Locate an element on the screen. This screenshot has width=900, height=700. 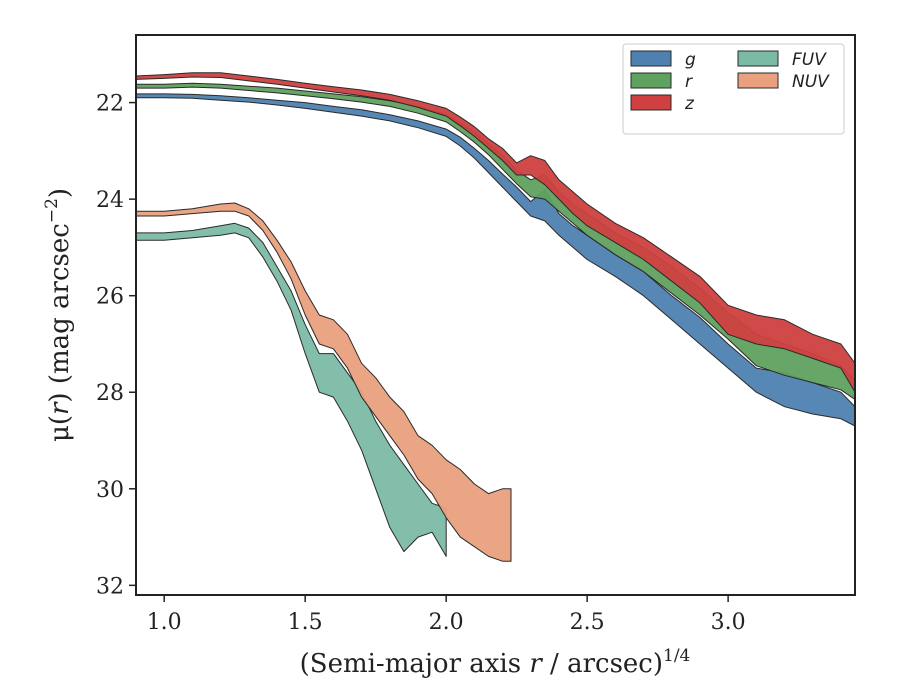
x-tick-label: 2.5 is located at coordinates (587, 622).